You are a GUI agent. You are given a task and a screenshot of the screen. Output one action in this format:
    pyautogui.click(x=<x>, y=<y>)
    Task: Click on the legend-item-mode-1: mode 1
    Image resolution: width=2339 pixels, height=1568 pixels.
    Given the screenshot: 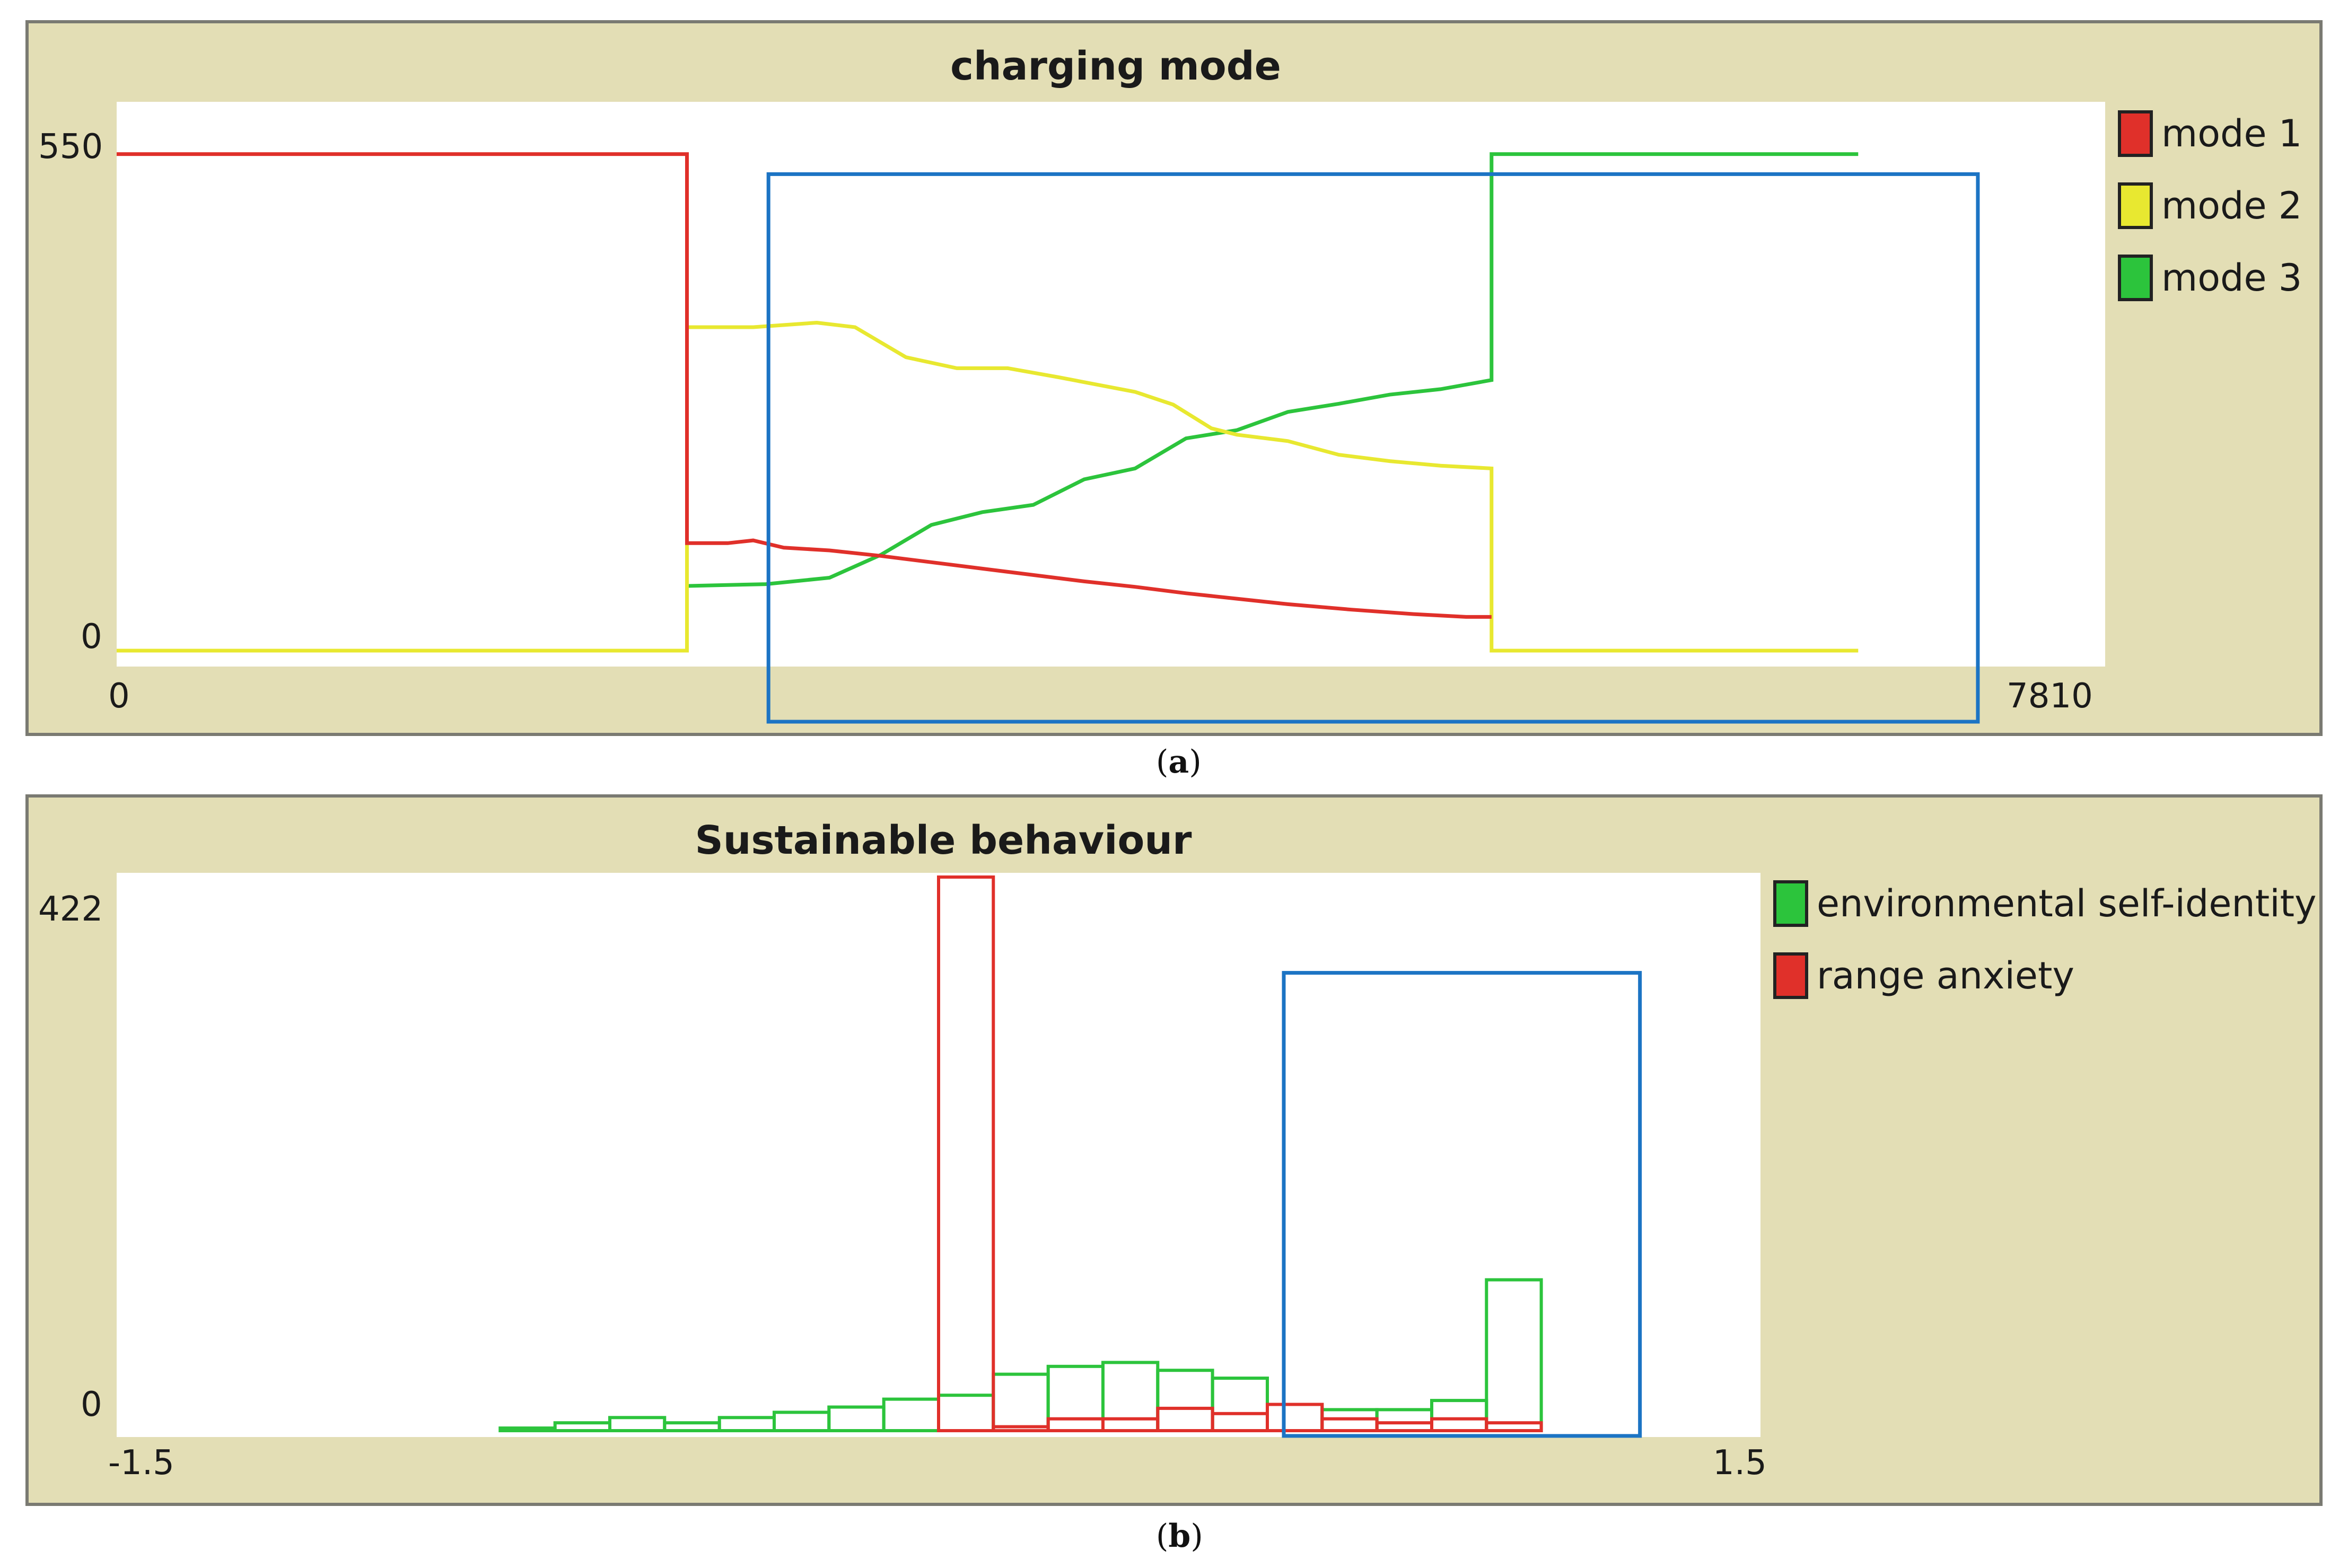 What is the action you would take?
    pyautogui.click(x=2210, y=134)
    